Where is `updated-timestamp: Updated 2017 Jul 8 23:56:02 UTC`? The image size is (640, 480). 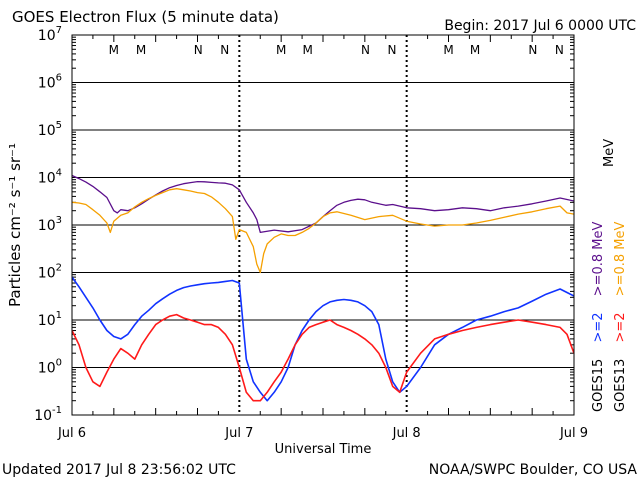
updated-timestamp: Updated 2017 Jul 8 23:56:02 UTC is located at coordinates (119, 470).